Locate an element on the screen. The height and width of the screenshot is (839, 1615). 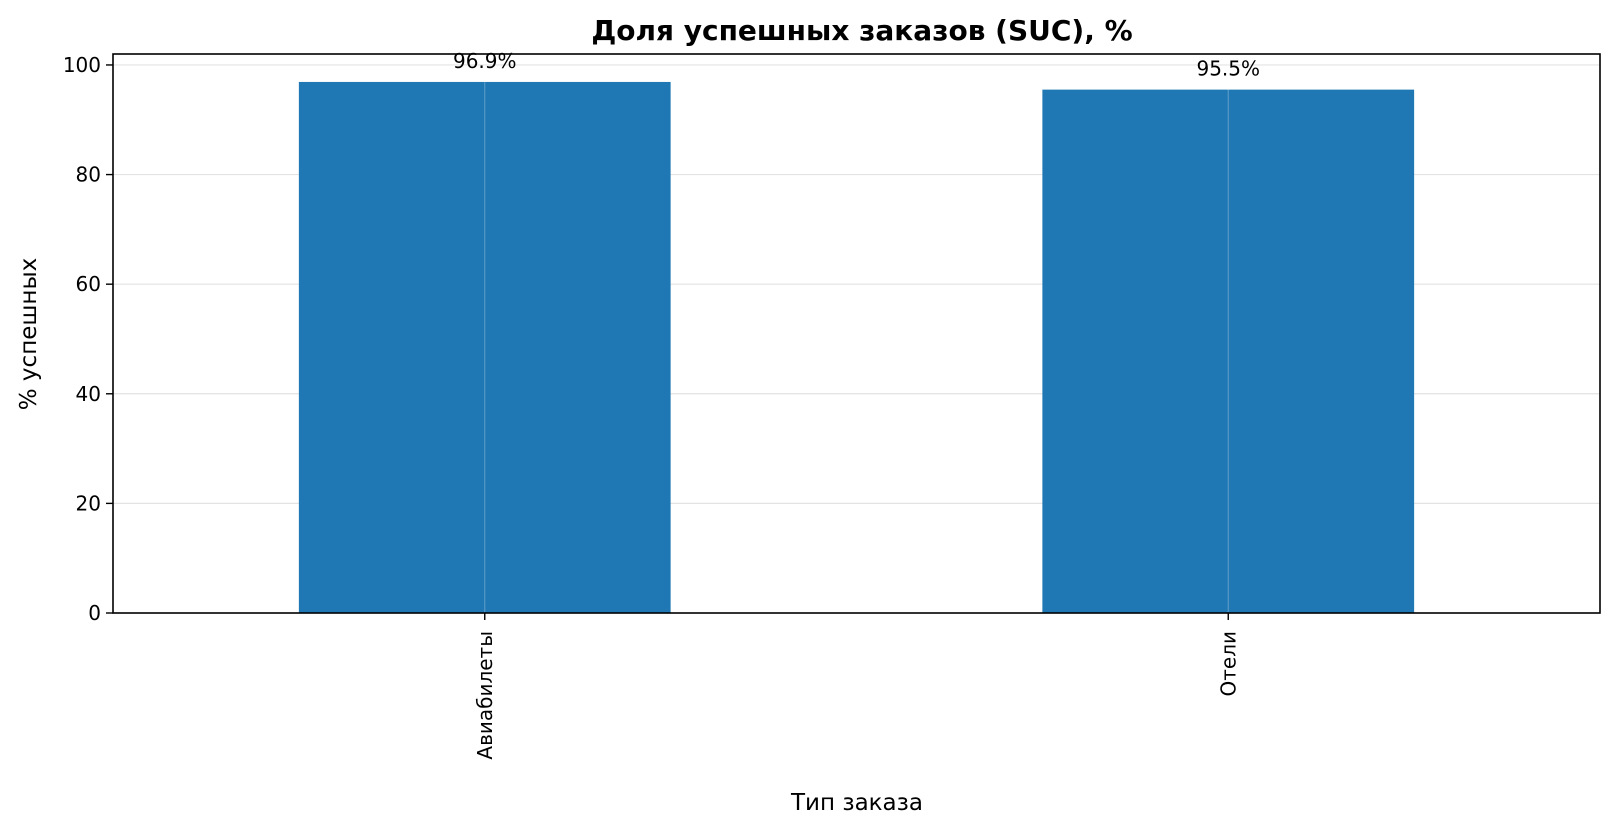
data-label: 95.5% is located at coordinates (1228, 69).